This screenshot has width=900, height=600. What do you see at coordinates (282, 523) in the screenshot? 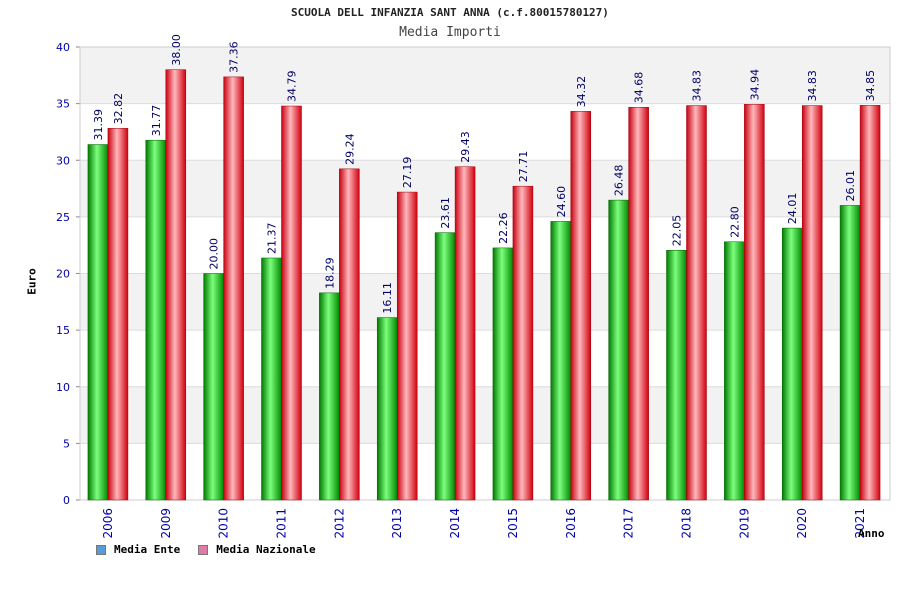
I see `x-tick-label: 2011` at bounding box center [282, 523].